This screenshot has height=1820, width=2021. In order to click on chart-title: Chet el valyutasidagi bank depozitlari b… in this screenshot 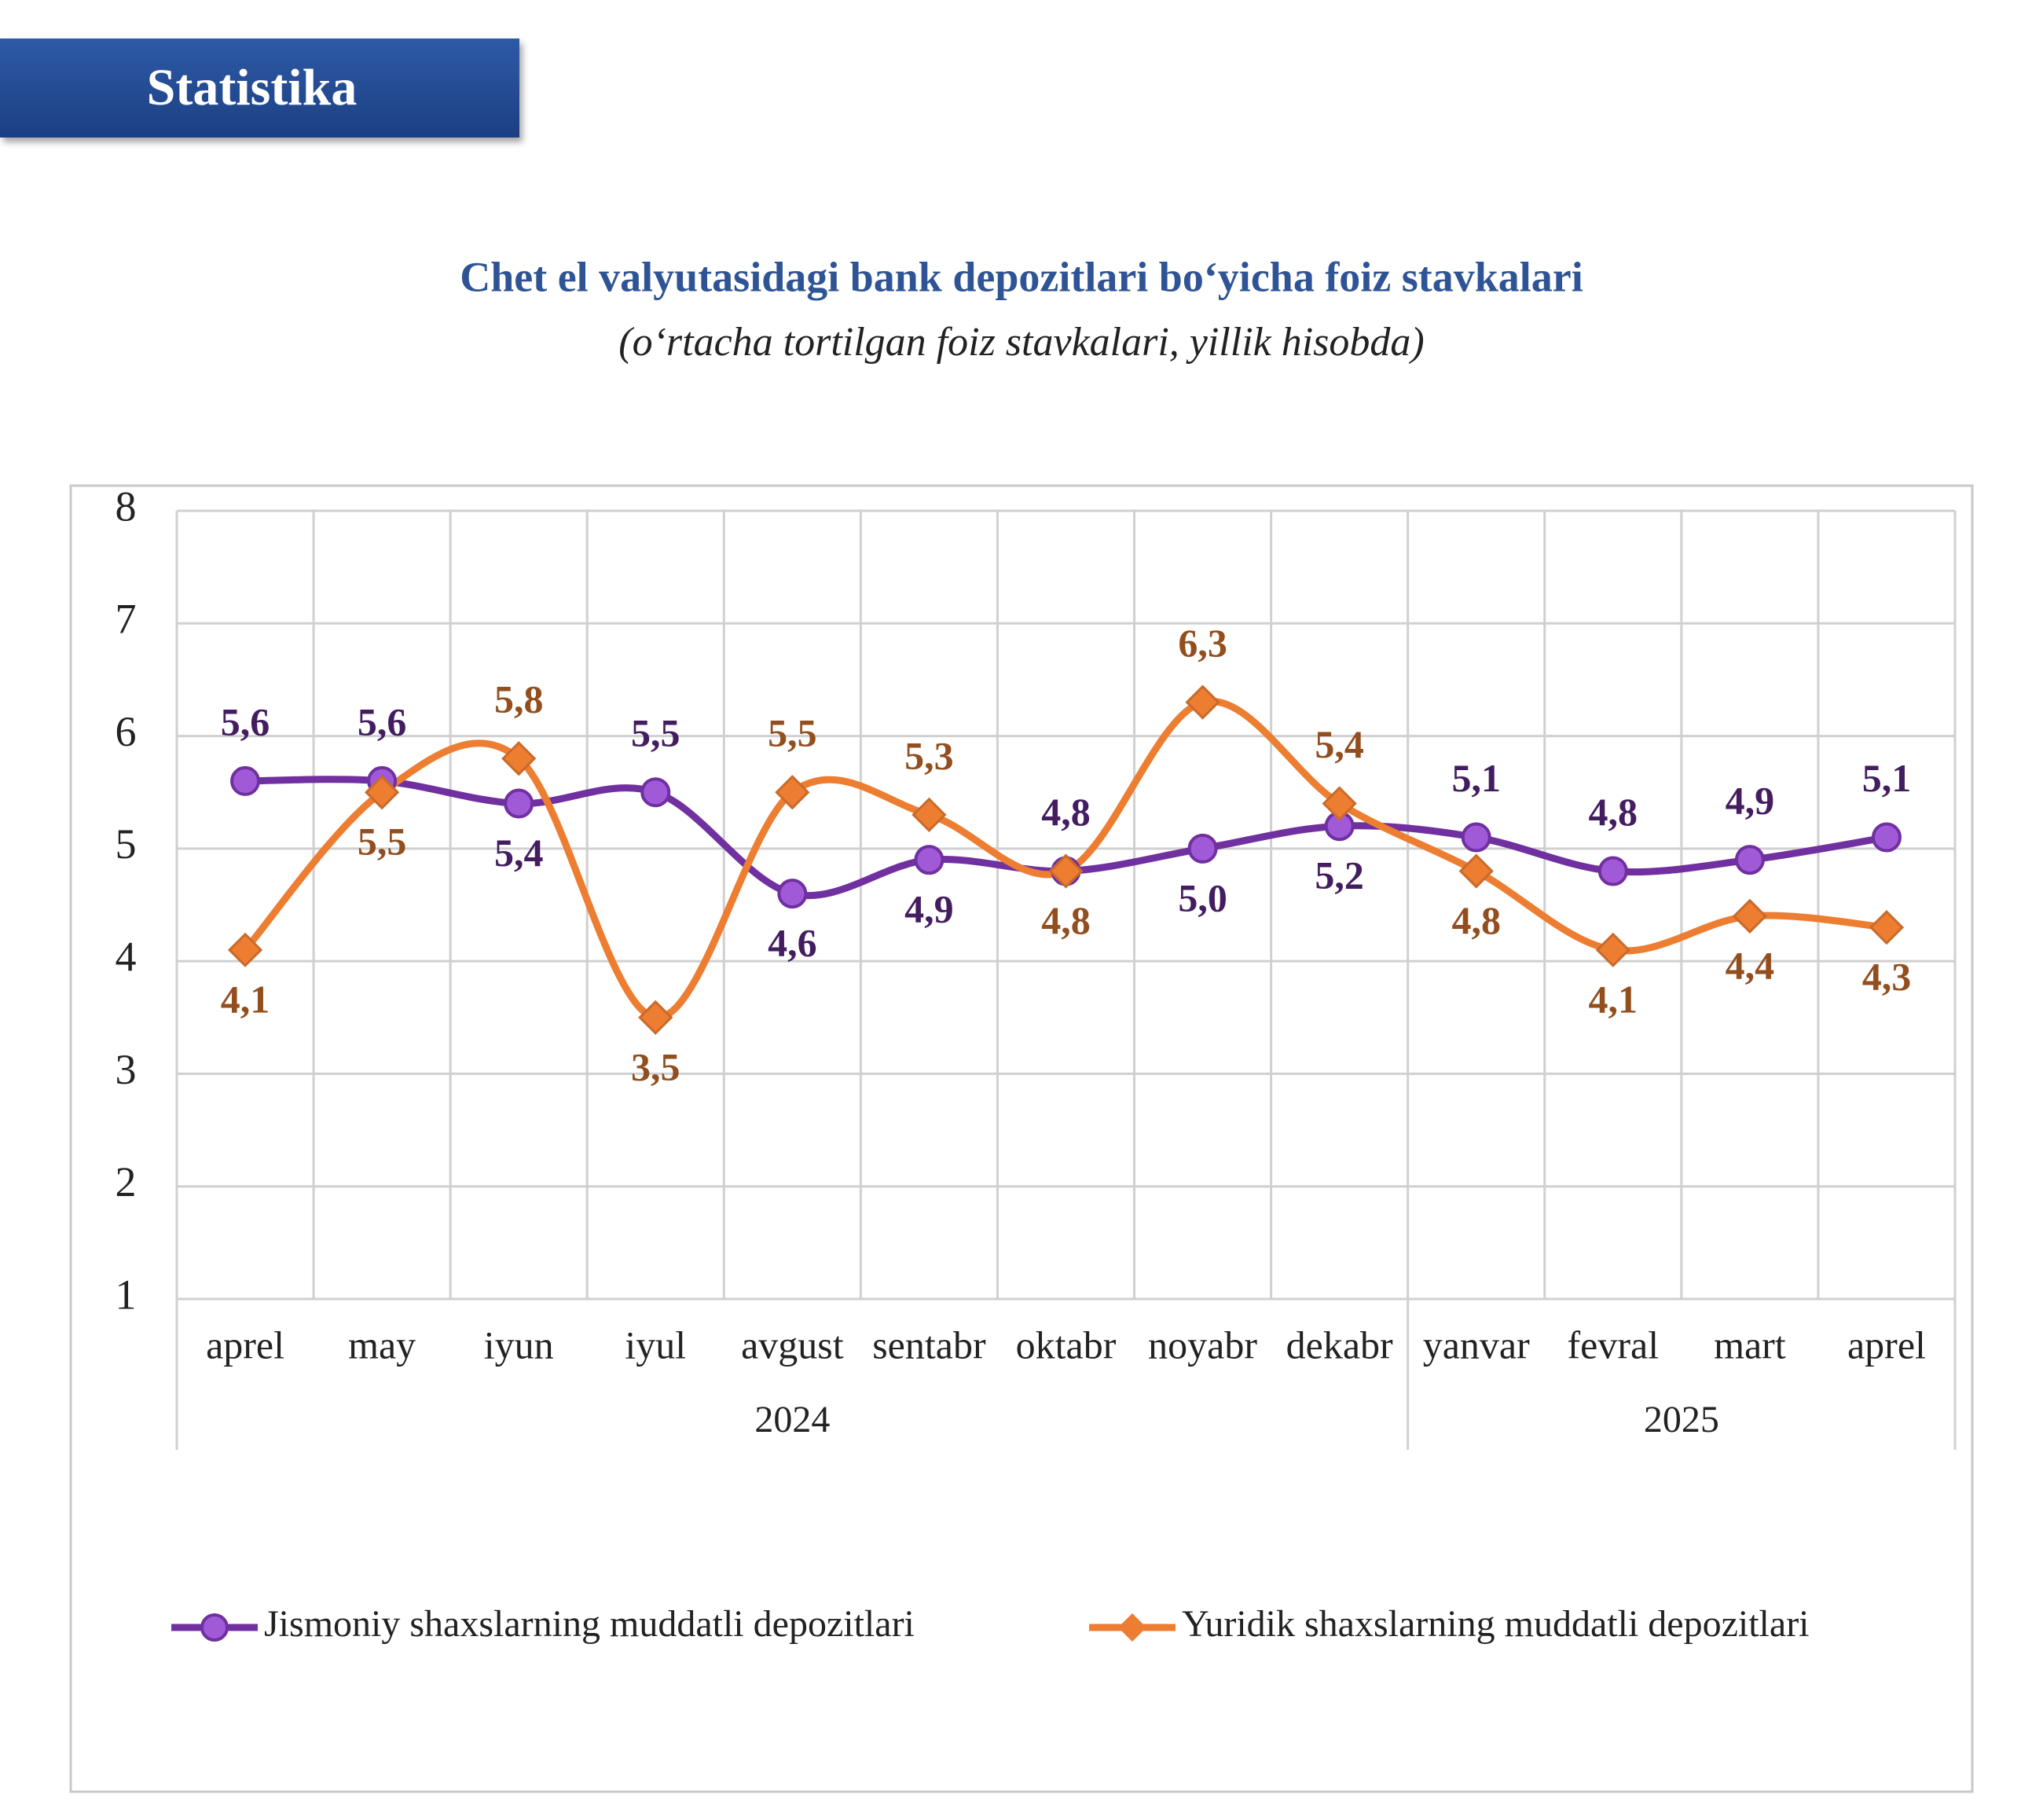, I will do `click(1021, 276)`.